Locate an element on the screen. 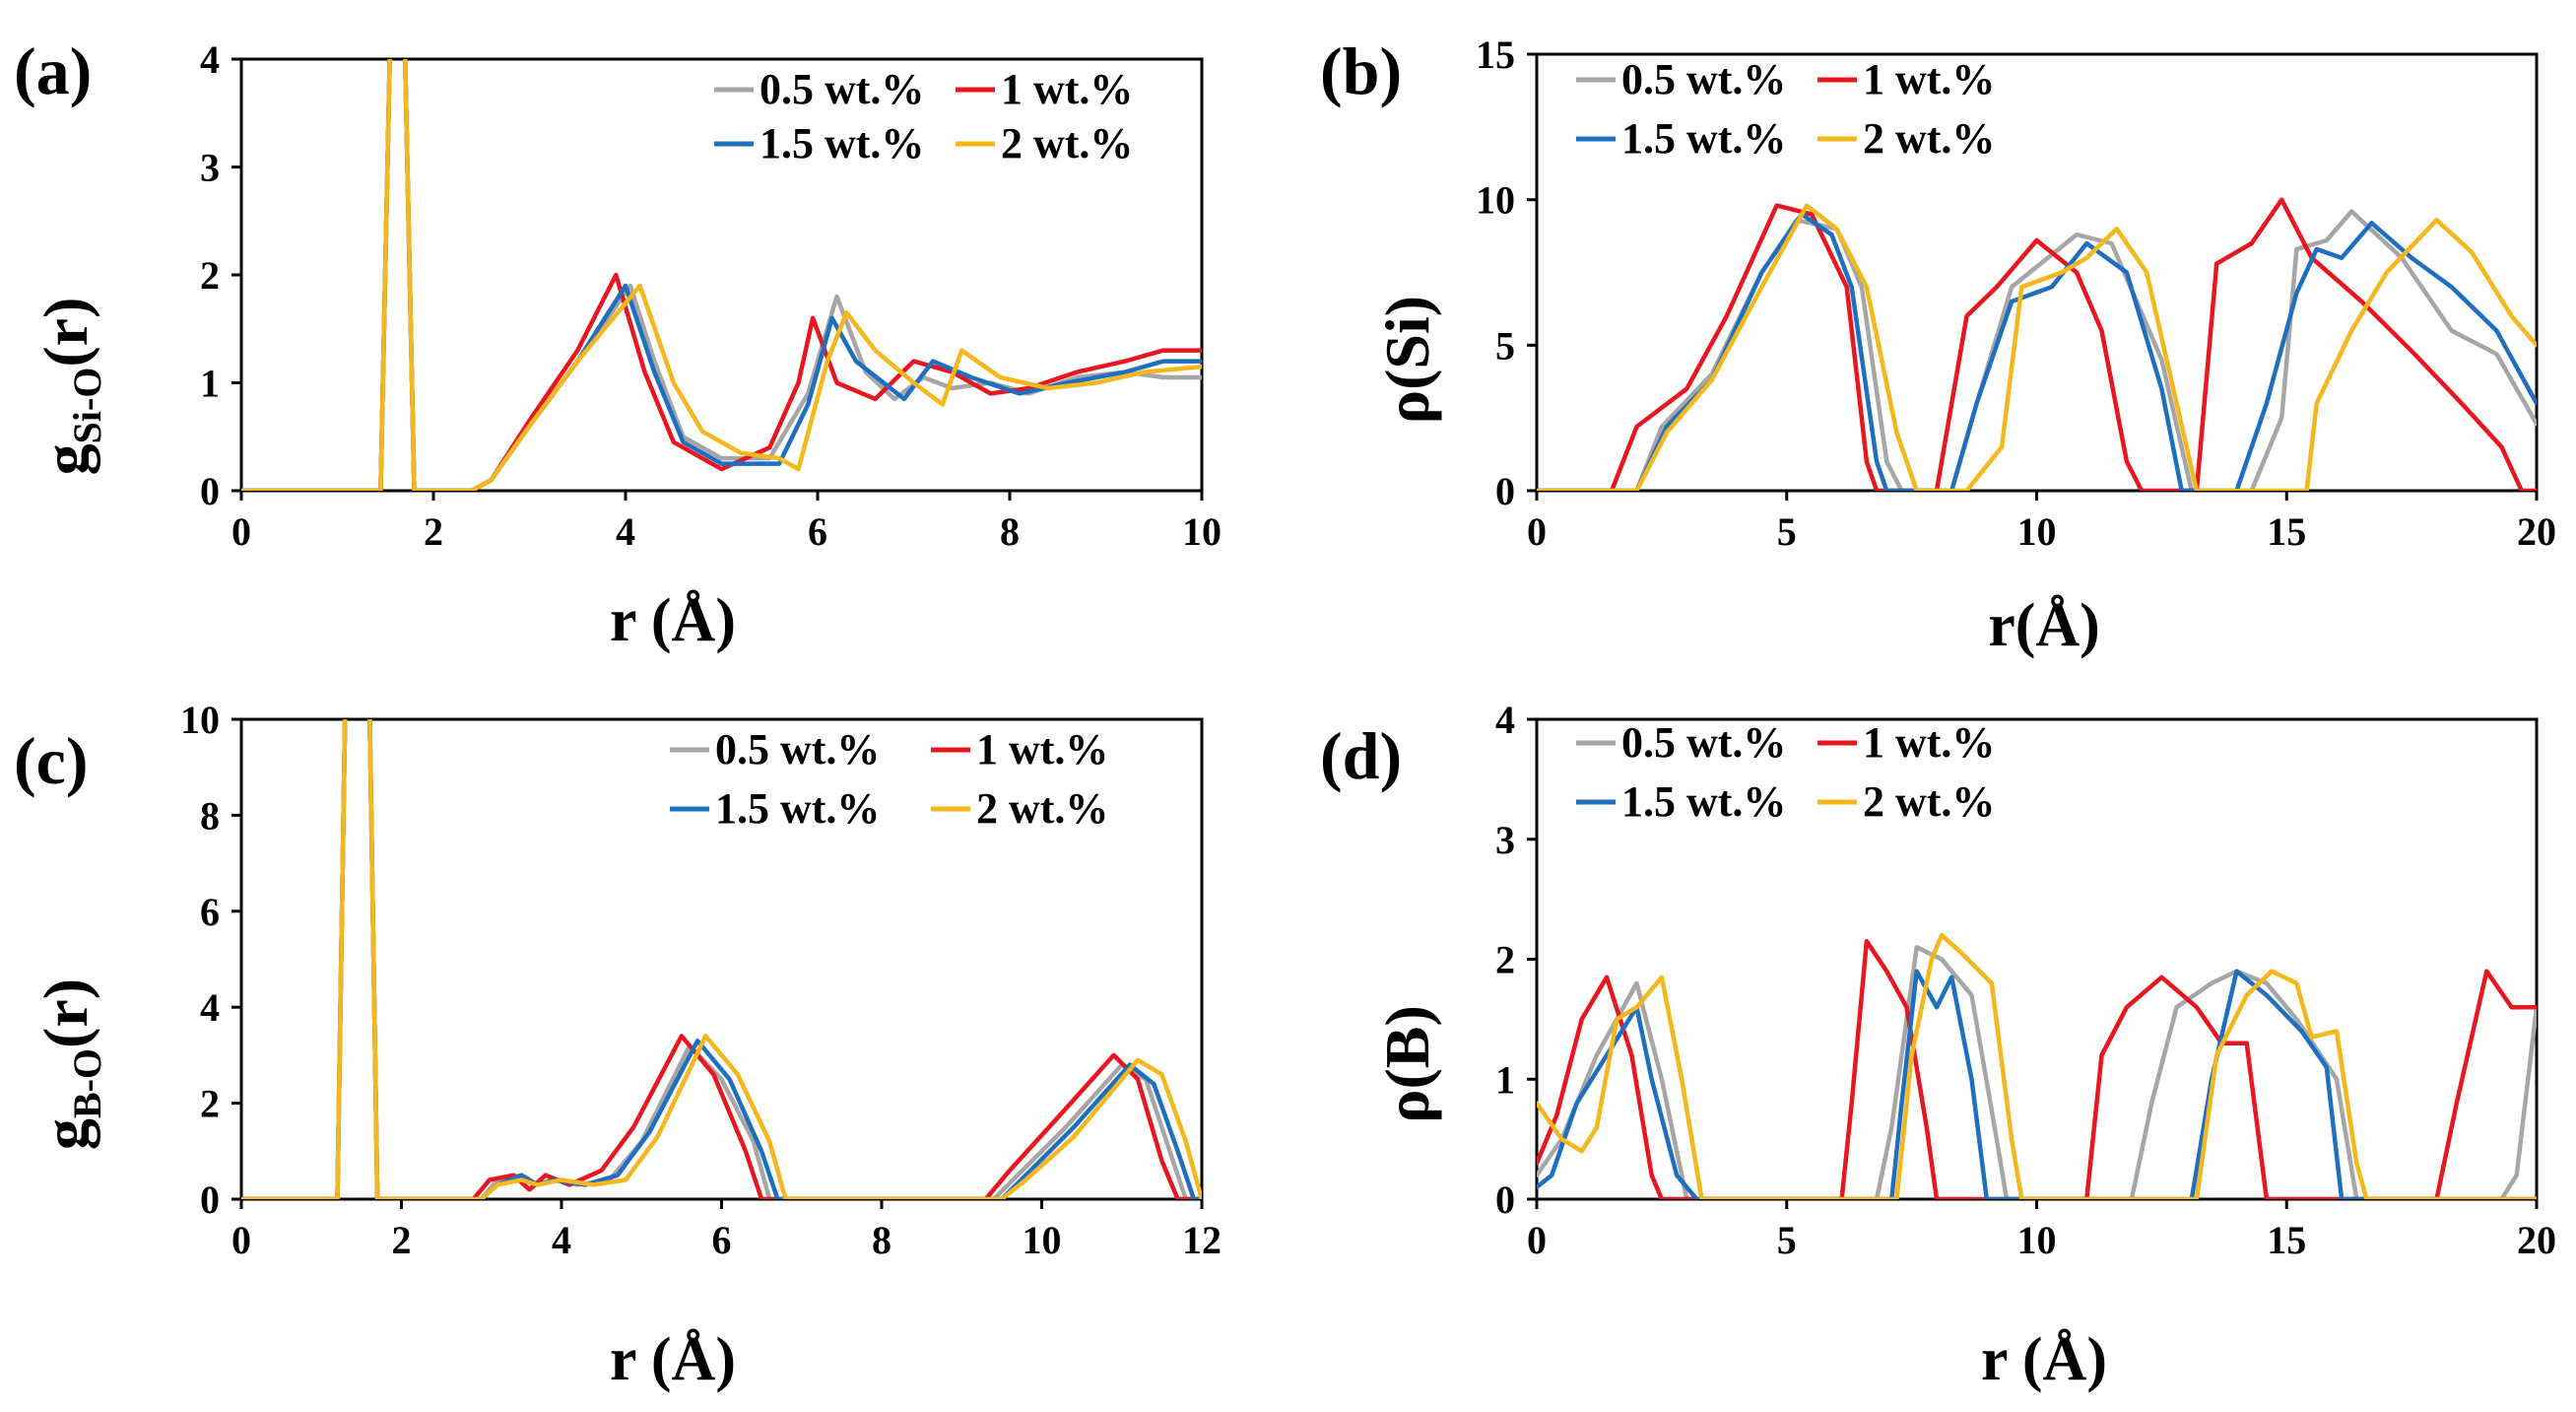 The height and width of the screenshot is (1412, 2576). y-tick-label: 5 is located at coordinates (1505, 345).